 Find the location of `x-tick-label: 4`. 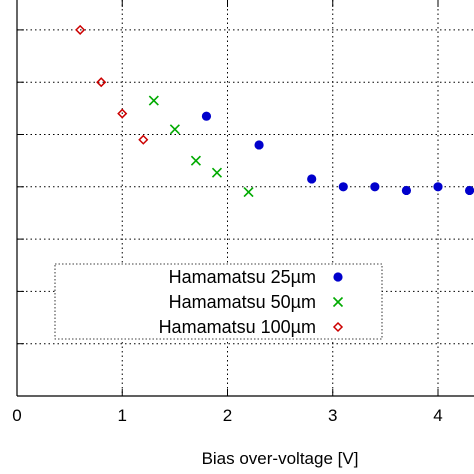

x-tick-label: 4 is located at coordinates (437, 415).